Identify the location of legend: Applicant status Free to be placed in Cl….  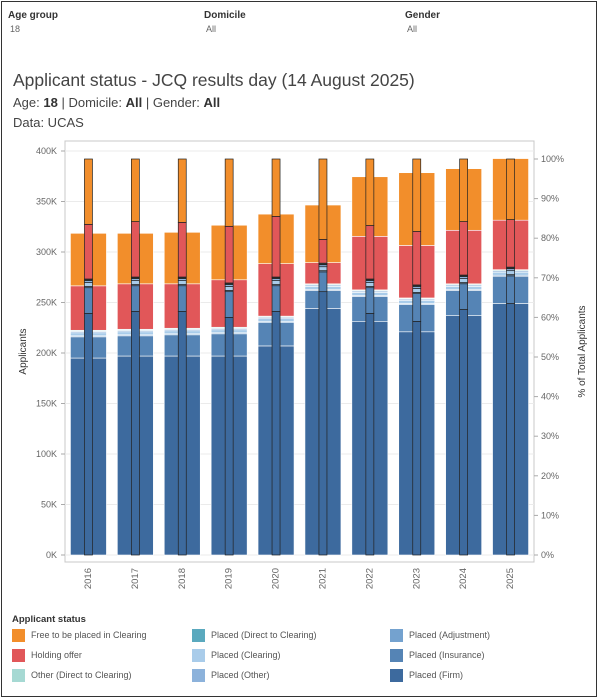
(302, 654).